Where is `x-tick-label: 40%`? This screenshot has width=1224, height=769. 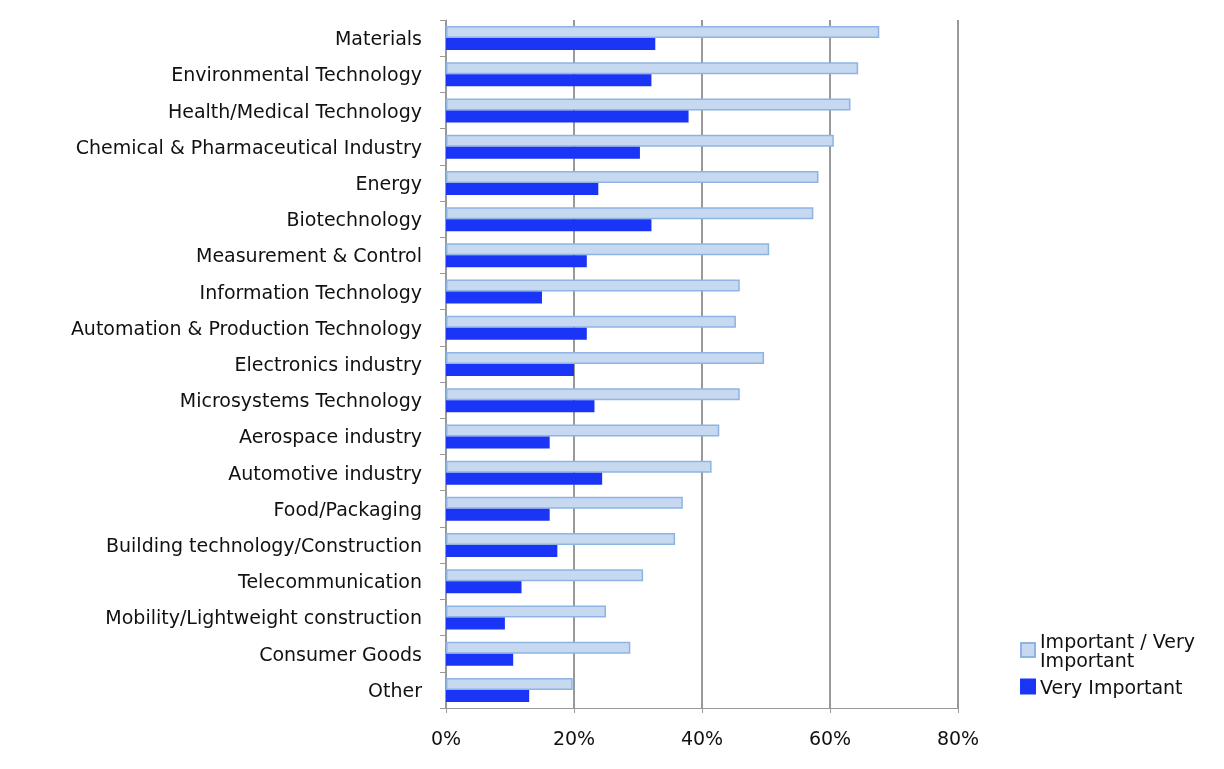 x-tick-label: 40% is located at coordinates (702, 737).